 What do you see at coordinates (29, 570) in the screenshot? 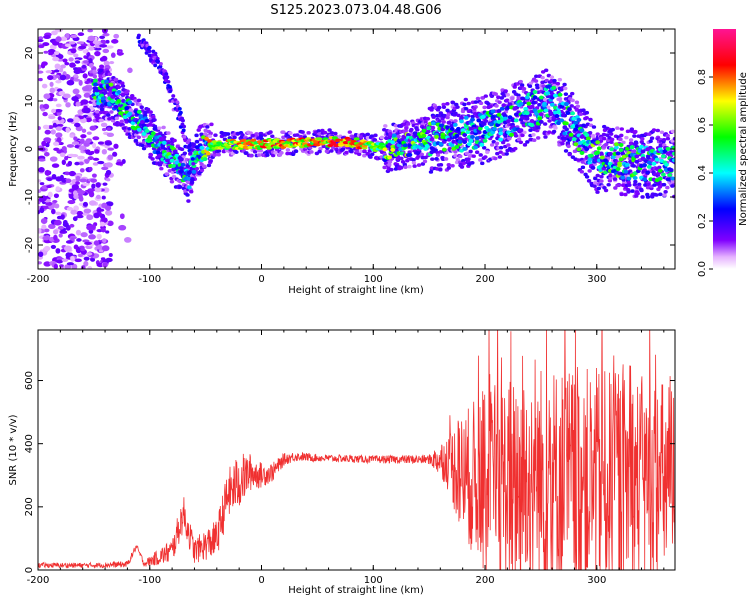
I see `y-tick-label: 0` at bounding box center [29, 570].